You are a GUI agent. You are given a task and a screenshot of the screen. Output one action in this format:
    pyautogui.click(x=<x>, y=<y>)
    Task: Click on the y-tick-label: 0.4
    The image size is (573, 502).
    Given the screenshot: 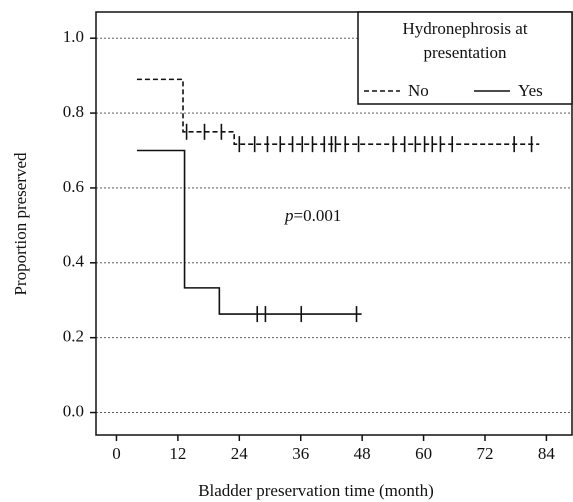 What is the action you would take?
    pyautogui.click(x=74, y=261)
    